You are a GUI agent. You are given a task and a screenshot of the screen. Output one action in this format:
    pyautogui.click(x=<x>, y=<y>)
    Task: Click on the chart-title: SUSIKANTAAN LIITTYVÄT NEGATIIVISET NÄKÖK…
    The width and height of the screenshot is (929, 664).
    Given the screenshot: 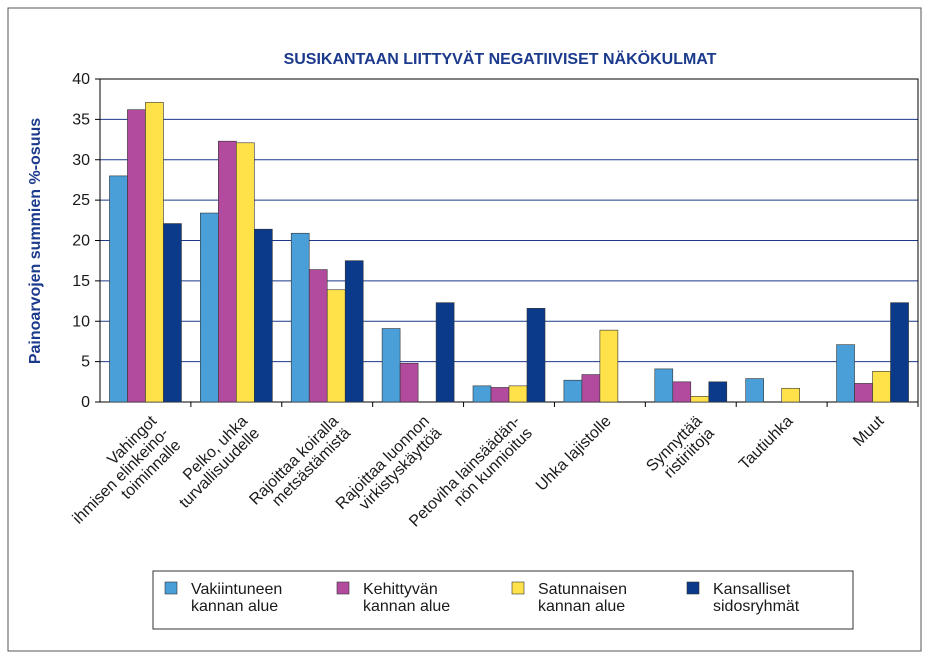 What is the action you would take?
    pyautogui.click(x=500, y=58)
    